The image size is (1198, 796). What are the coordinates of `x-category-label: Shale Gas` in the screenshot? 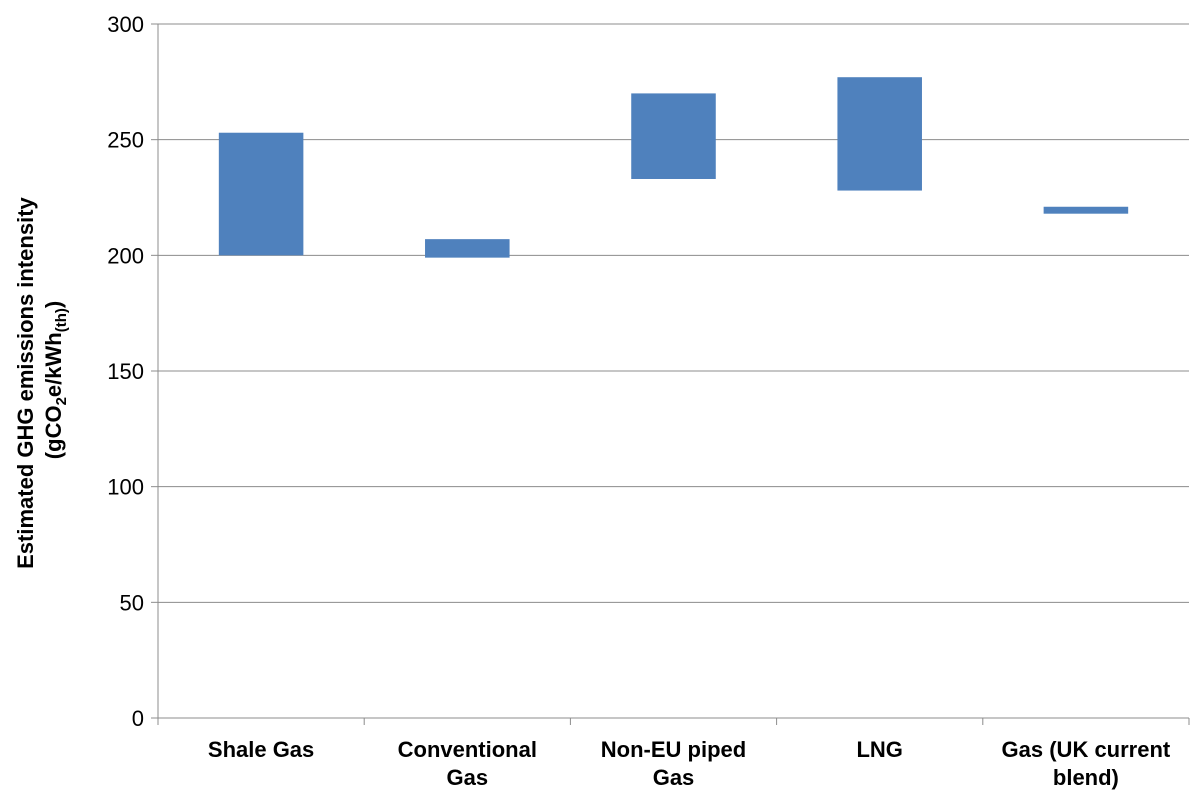 It's located at (261, 749).